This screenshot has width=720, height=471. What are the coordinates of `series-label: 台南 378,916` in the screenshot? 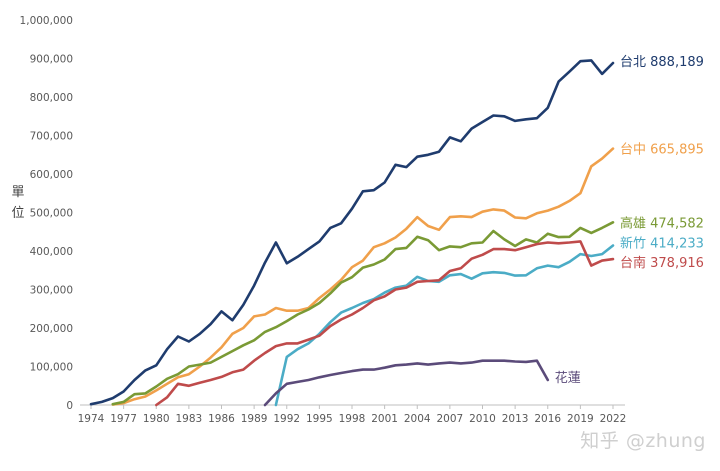 It's located at (662, 263).